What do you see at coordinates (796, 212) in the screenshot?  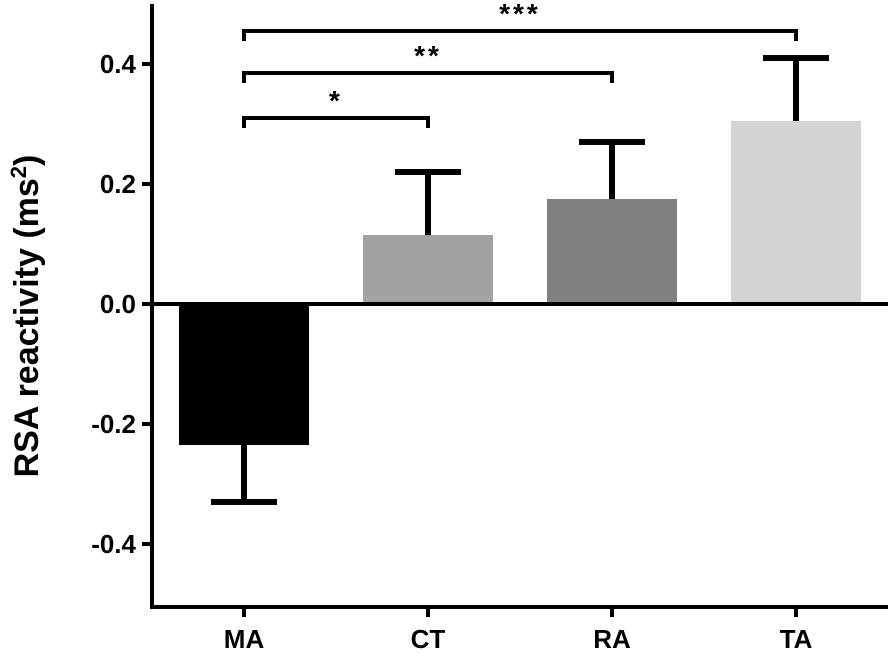 I see `bar-ta` at bounding box center [796, 212].